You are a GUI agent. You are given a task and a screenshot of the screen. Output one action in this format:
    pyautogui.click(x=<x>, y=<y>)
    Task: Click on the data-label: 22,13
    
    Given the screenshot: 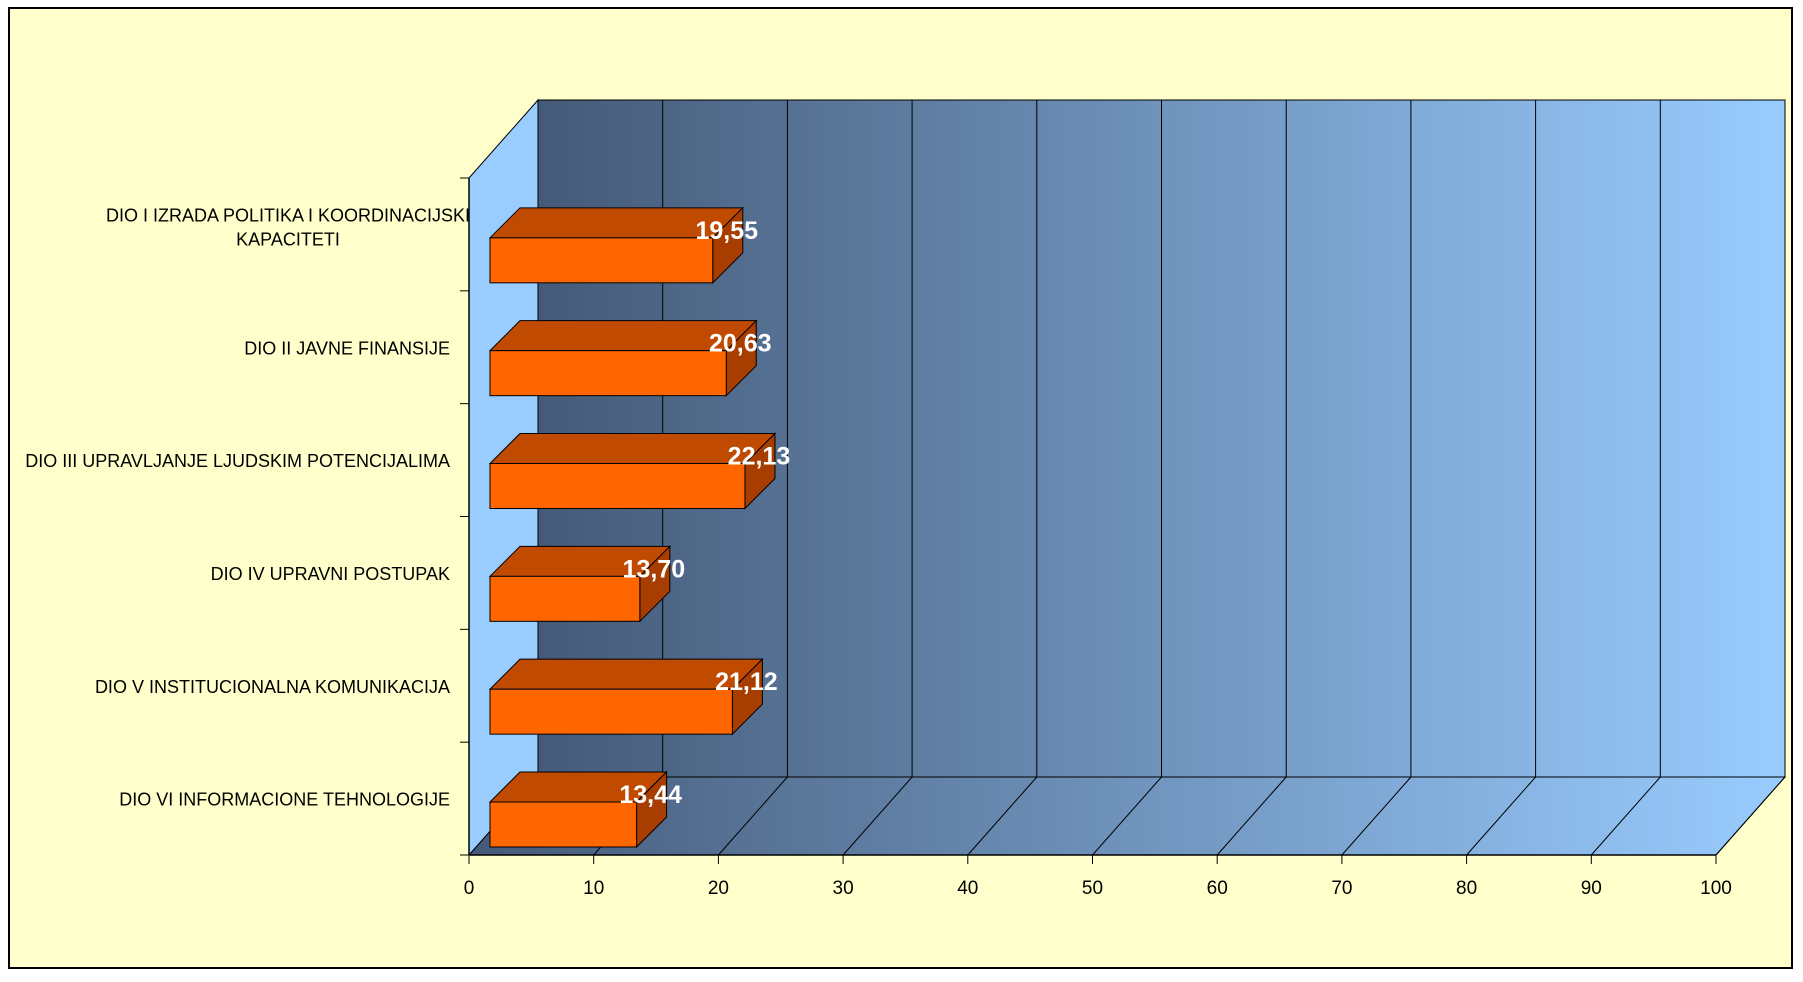 What is the action you would take?
    pyautogui.click(x=759, y=457)
    